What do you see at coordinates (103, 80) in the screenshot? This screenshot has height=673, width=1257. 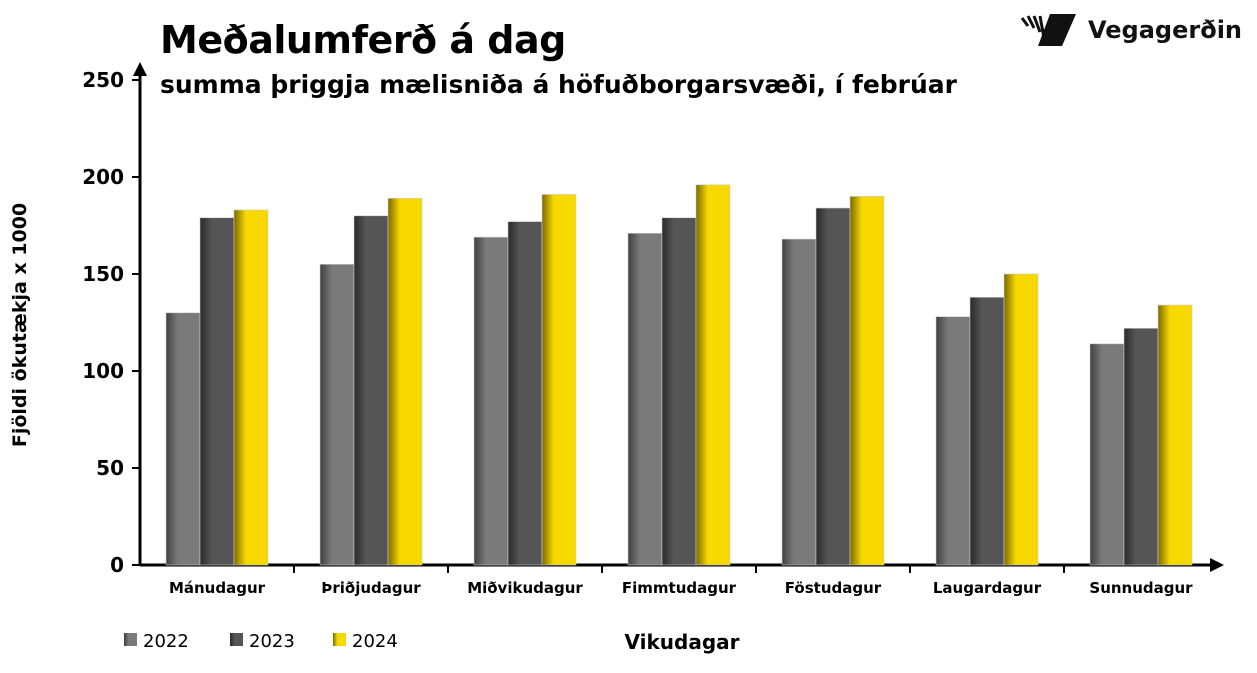 I see `y-tick-label: 250` at bounding box center [103, 80].